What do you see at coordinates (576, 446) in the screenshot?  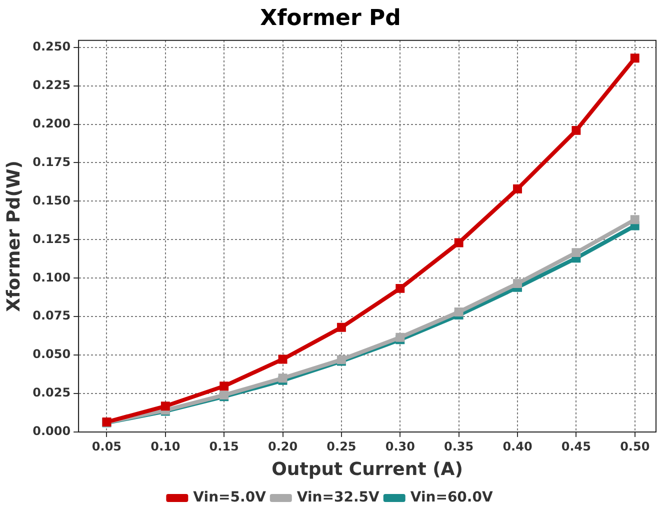 I see `x-tick-label: 0.45` at bounding box center [576, 446].